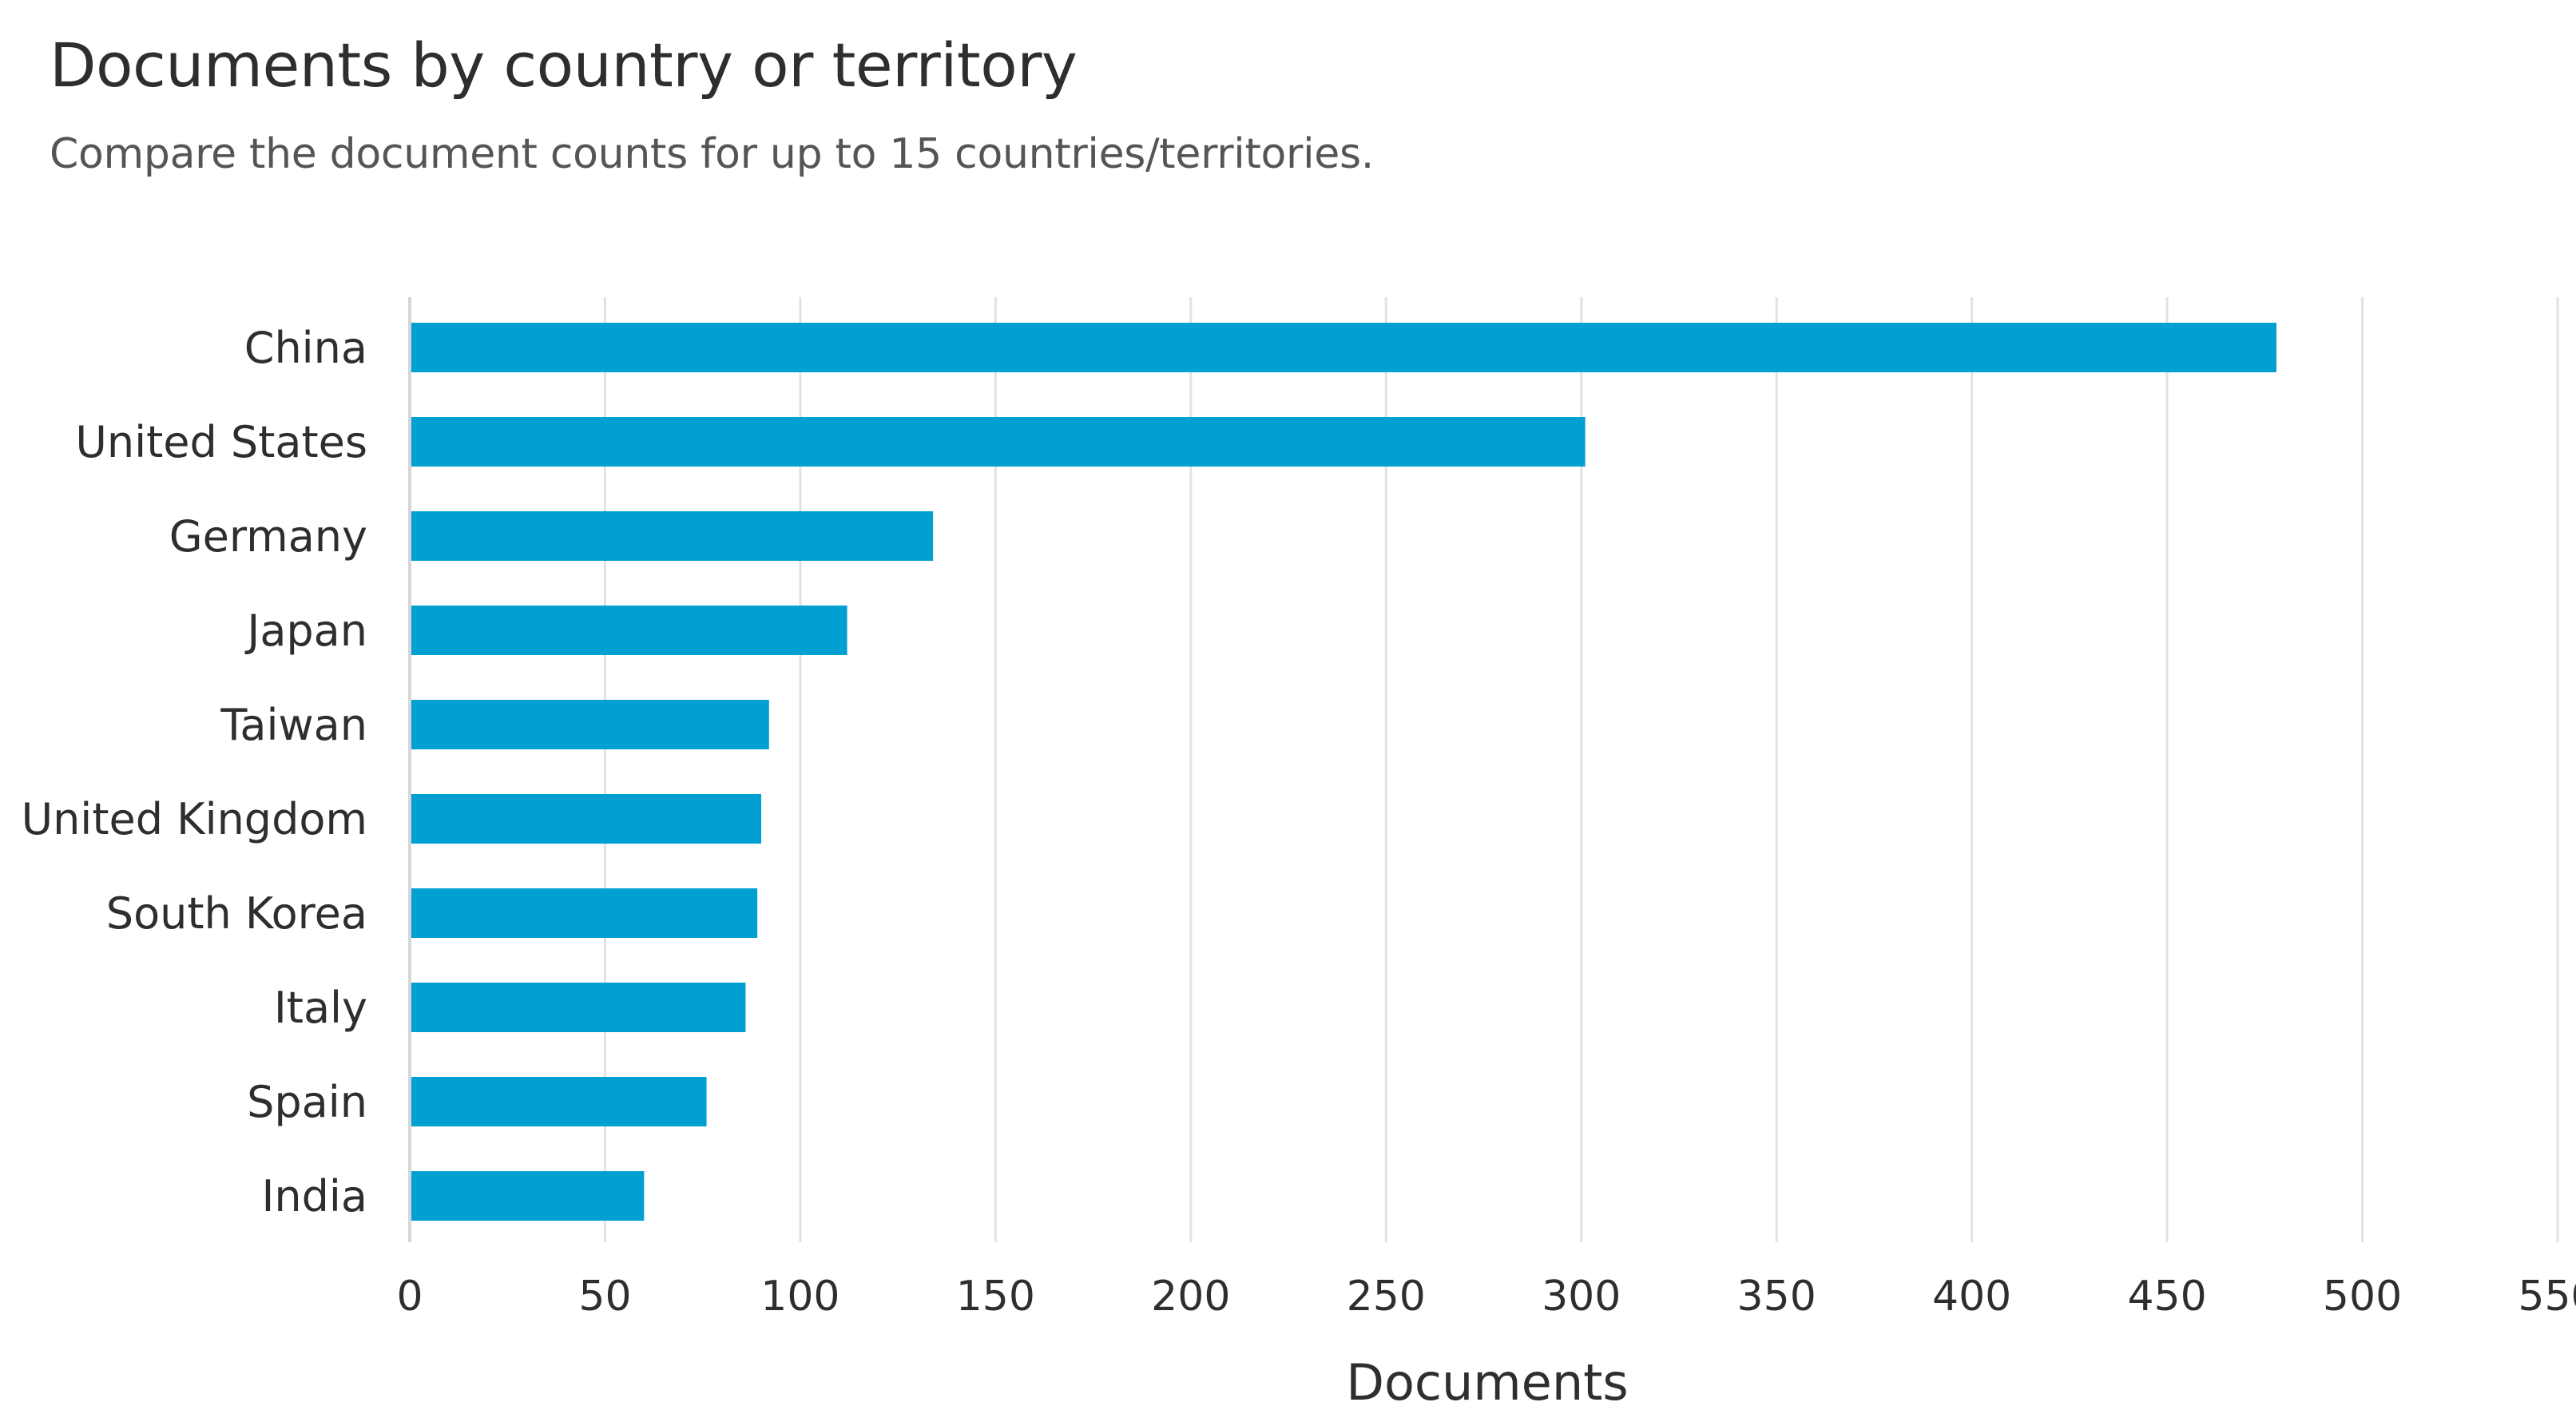 The width and height of the screenshot is (2576, 1418). What do you see at coordinates (528, 1196) in the screenshot?
I see `bar-india` at bounding box center [528, 1196].